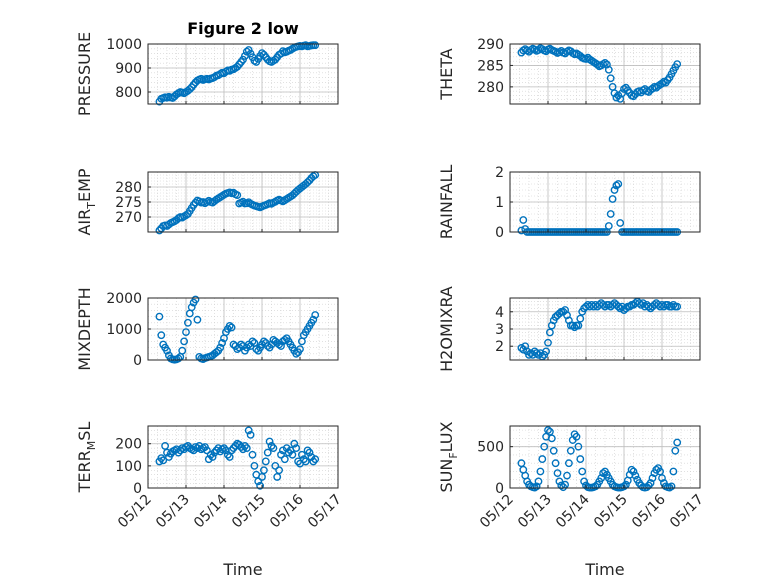 The width and height of the screenshot is (778, 583). Describe the element at coordinates (128, 203) in the screenshot. I see `y-tick-label: 275` at that location.